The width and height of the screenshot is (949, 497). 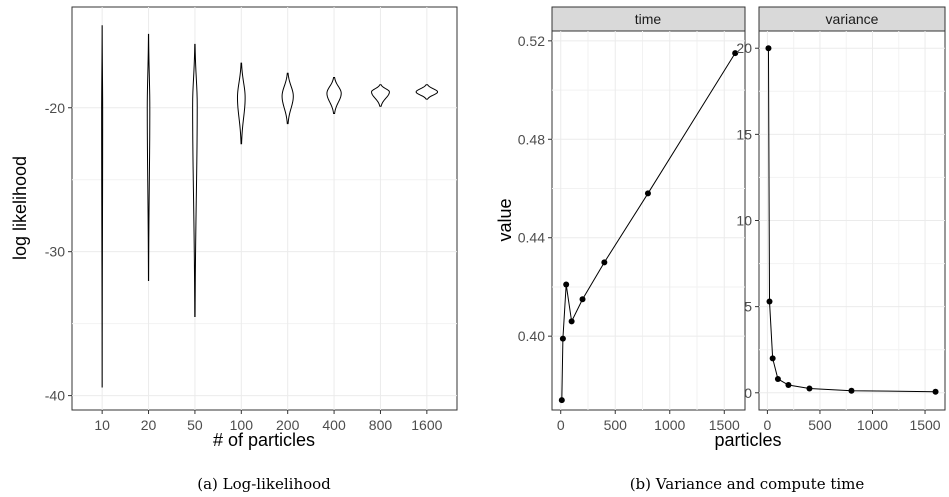 I want to click on facet-variance-x-ticks: 0 500 1000 1500, so click(x=852, y=421).